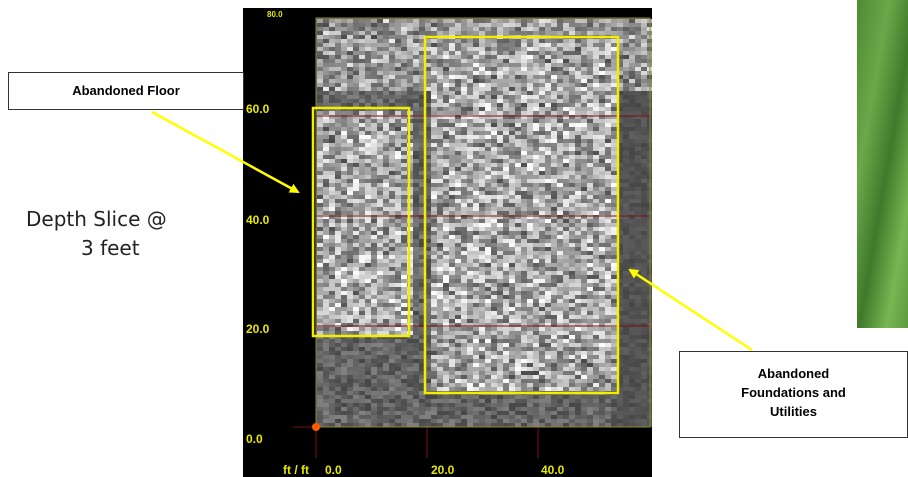 The image size is (908, 477). I want to click on y-tick-top: 80.0, so click(275, 14).